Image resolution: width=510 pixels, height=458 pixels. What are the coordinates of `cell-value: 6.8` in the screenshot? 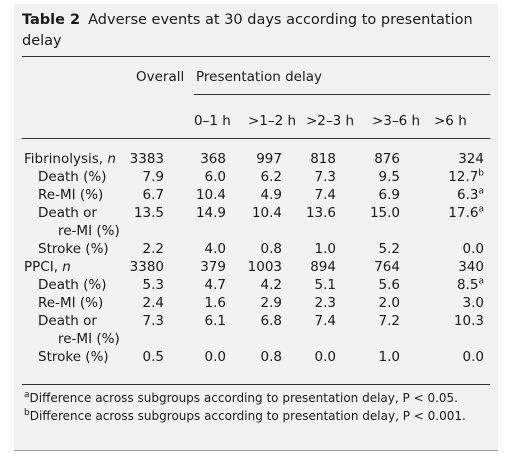 It's located at (271, 321).